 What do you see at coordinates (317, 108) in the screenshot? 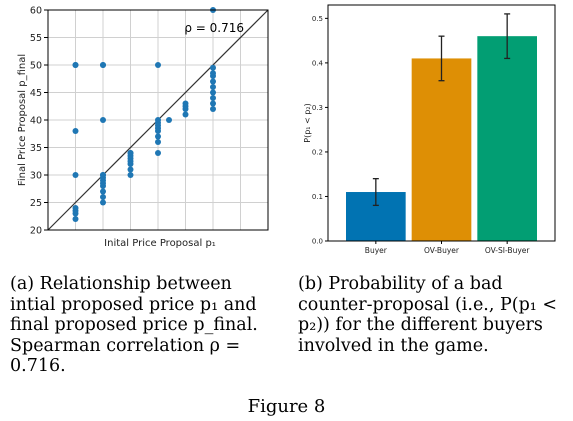
I see `y-tick-label: 0.3` at bounding box center [317, 108].